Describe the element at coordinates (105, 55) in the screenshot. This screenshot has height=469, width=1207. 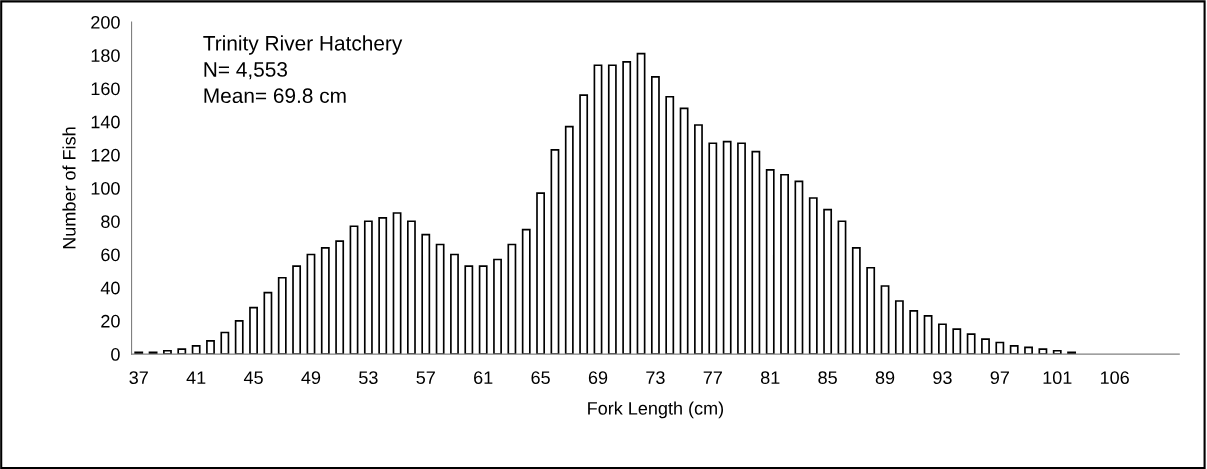
I see `y-tick-label: 180` at that location.